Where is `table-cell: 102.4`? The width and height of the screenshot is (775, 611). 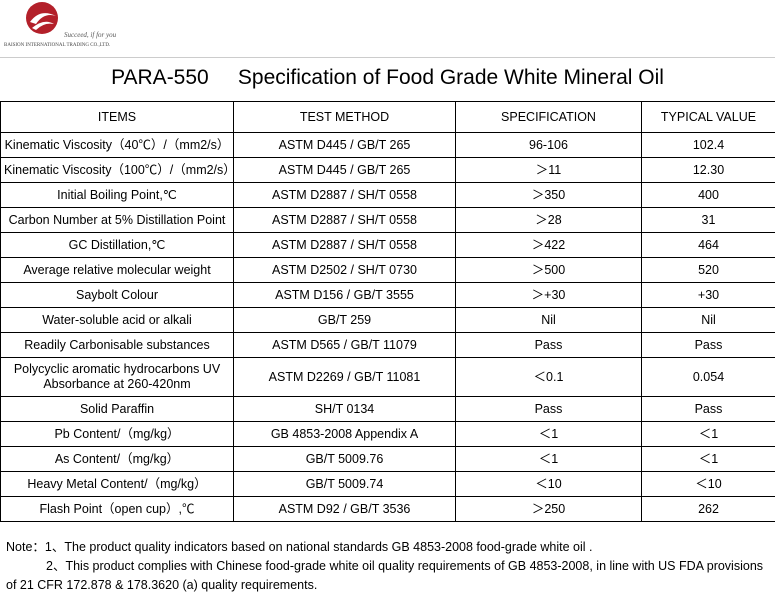 table-cell: 102.4 is located at coordinates (708, 145).